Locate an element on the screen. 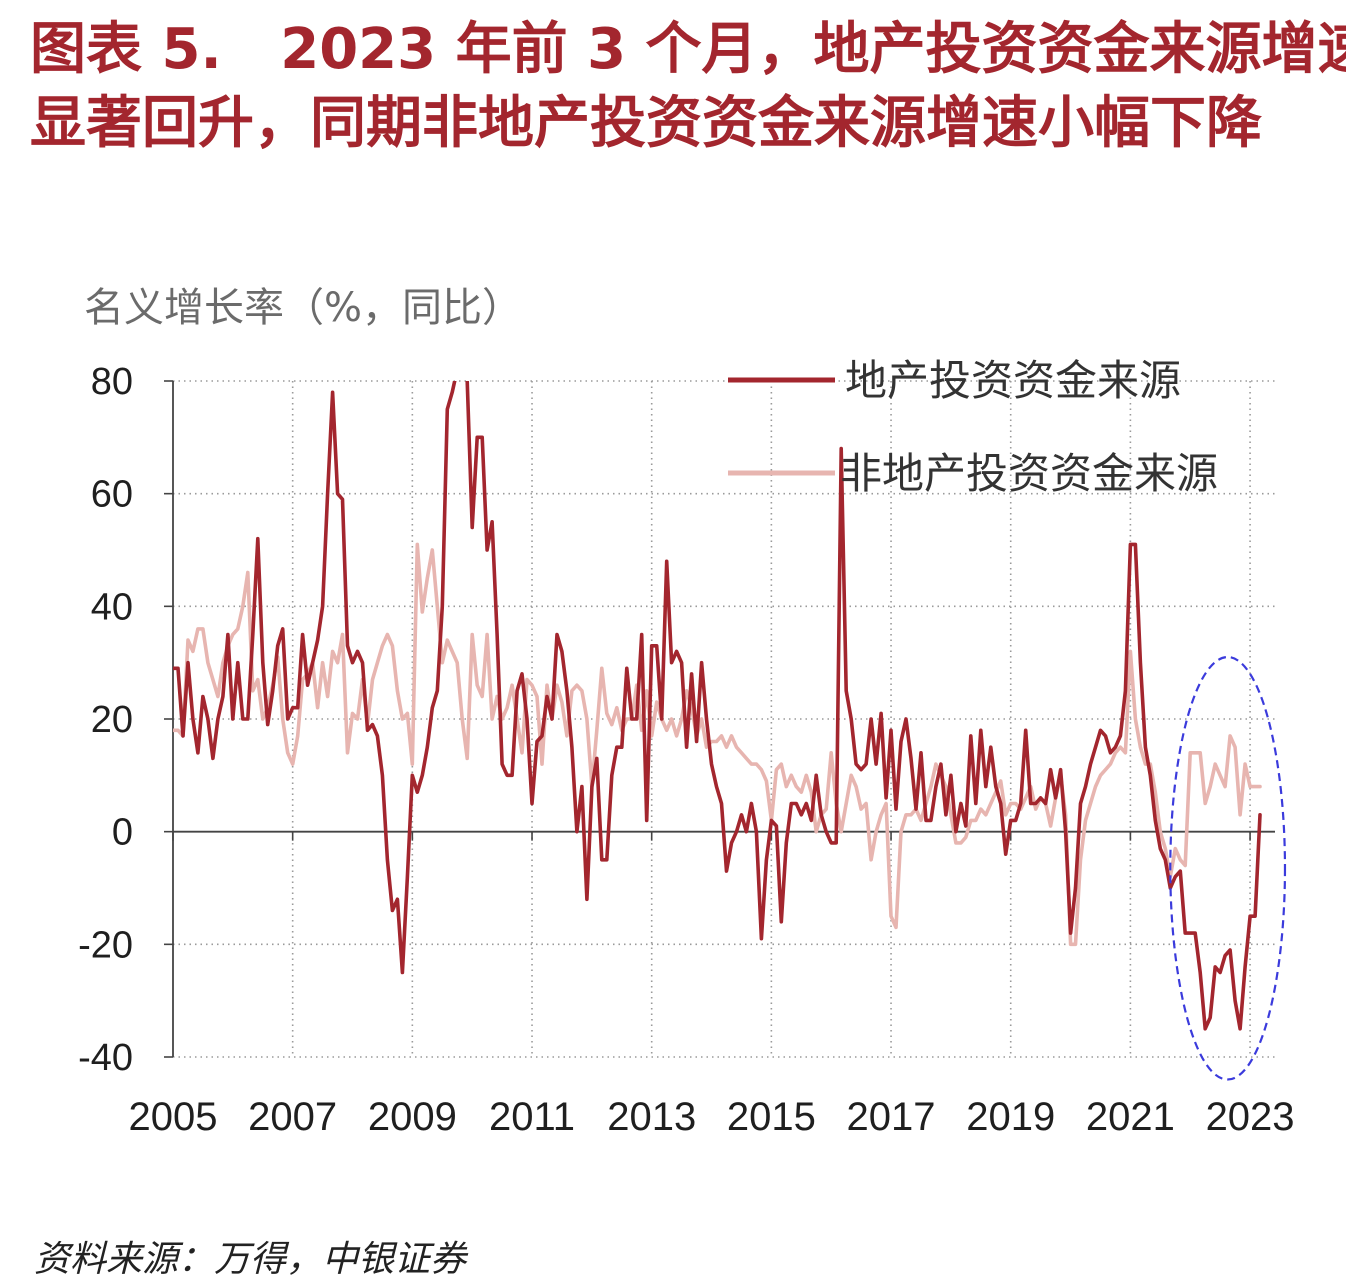 The height and width of the screenshot is (1288, 1346). y-tick-label: 60 is located at coordinates (112, 495).